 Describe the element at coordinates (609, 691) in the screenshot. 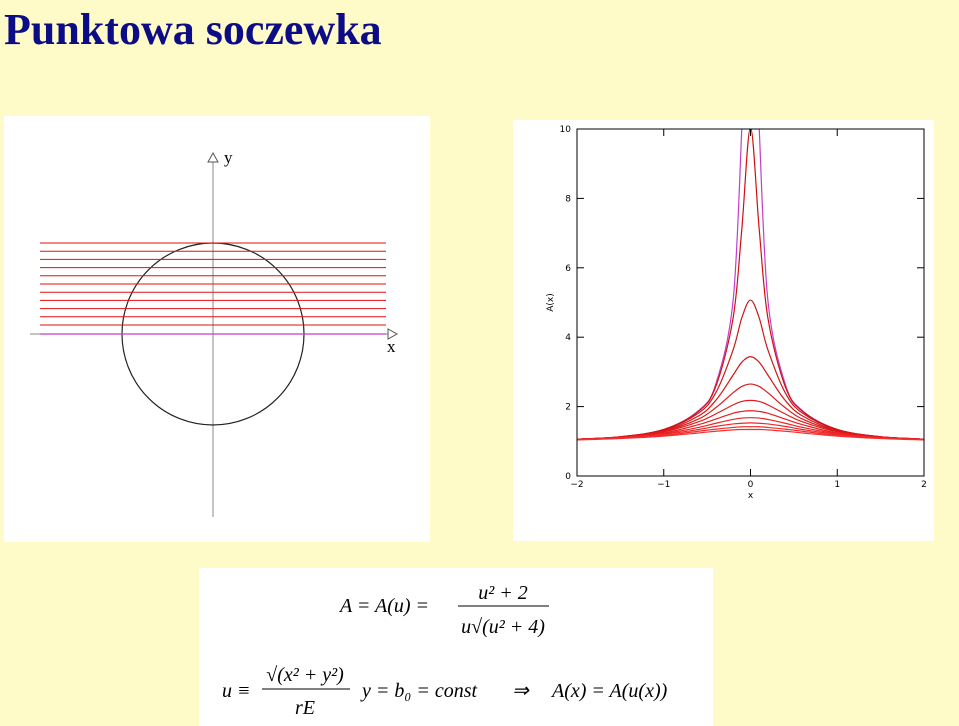

I see `formula-result: A(x) = A(u(x))` at that location.